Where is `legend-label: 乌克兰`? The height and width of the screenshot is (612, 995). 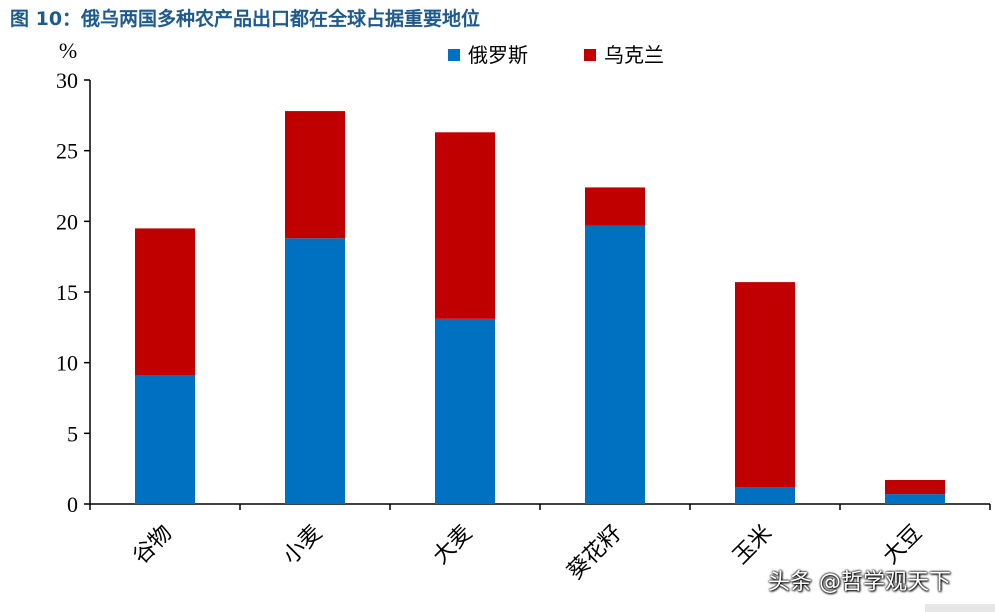
legend-label: 乌克兰 is located at coordinates (634, 55).